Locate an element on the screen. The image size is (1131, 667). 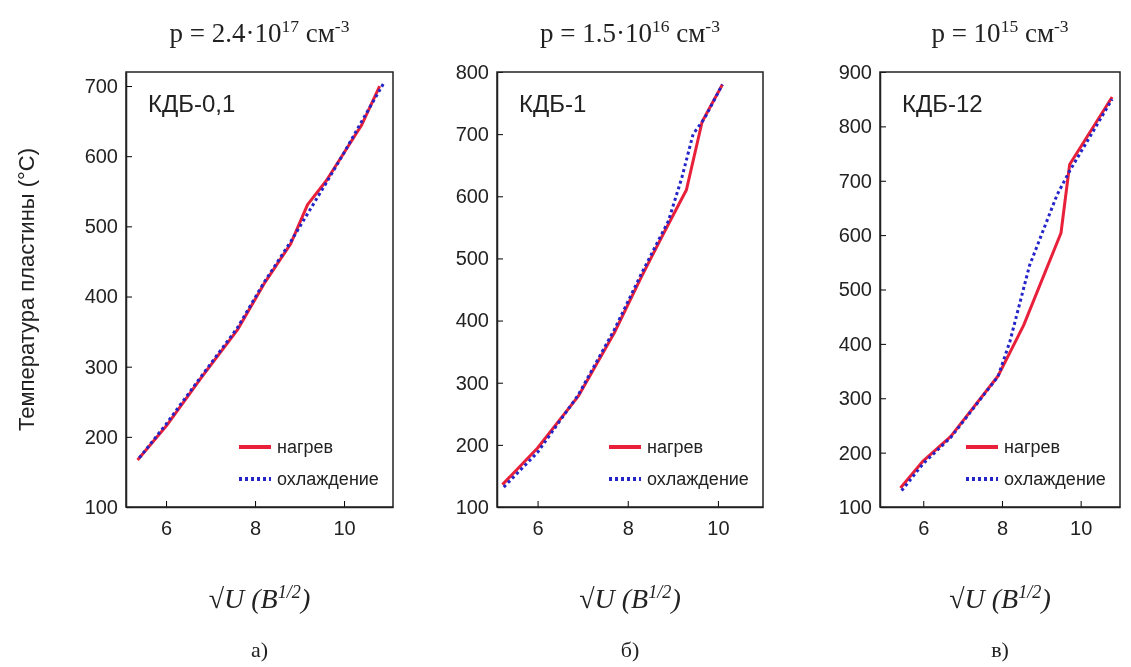
annotation: КДБ-0,1 is located at coordinates (192, 103).